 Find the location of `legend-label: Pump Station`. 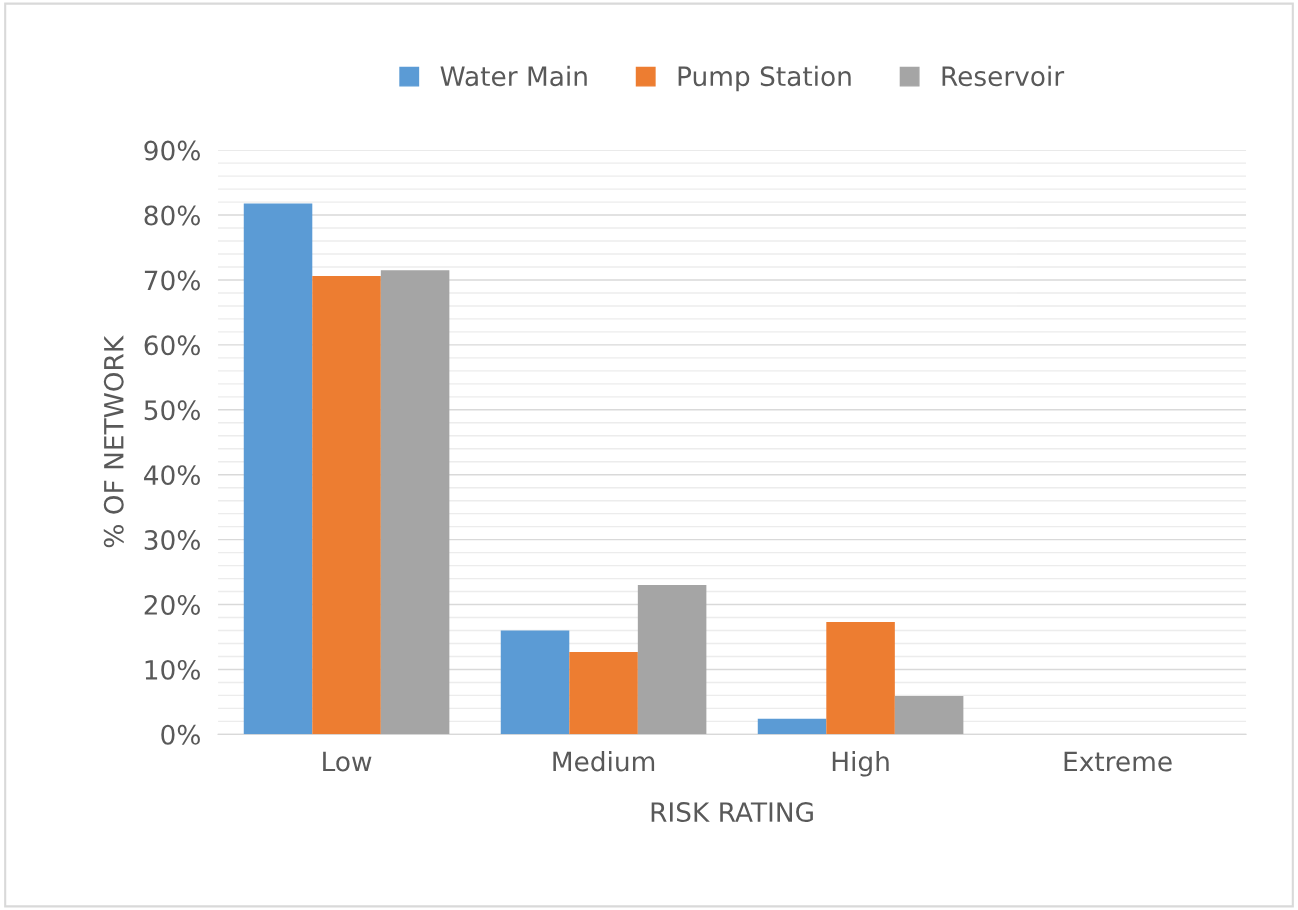

legend-label: Pump Station is located at coordinates (764, 78).